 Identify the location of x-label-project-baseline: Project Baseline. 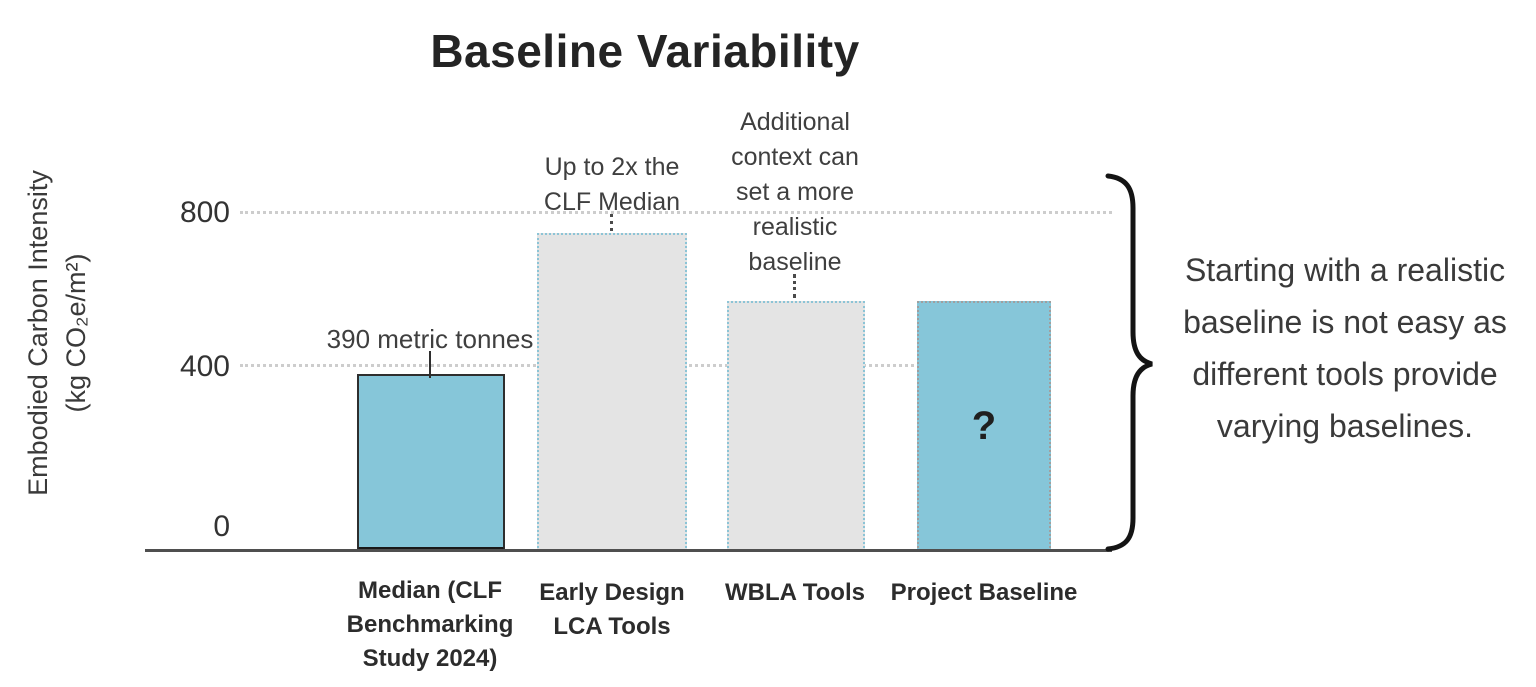
(984, 592).